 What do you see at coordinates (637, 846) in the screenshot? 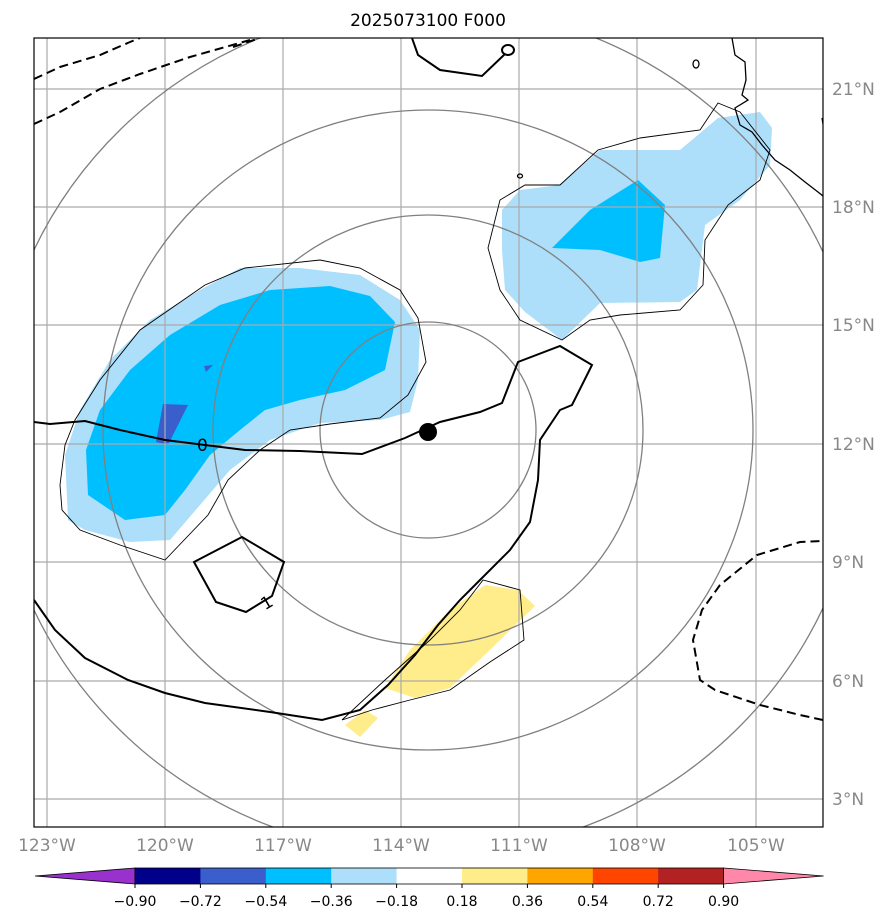
I see `lon-label: 108°W` at bounding box center [637, 846].